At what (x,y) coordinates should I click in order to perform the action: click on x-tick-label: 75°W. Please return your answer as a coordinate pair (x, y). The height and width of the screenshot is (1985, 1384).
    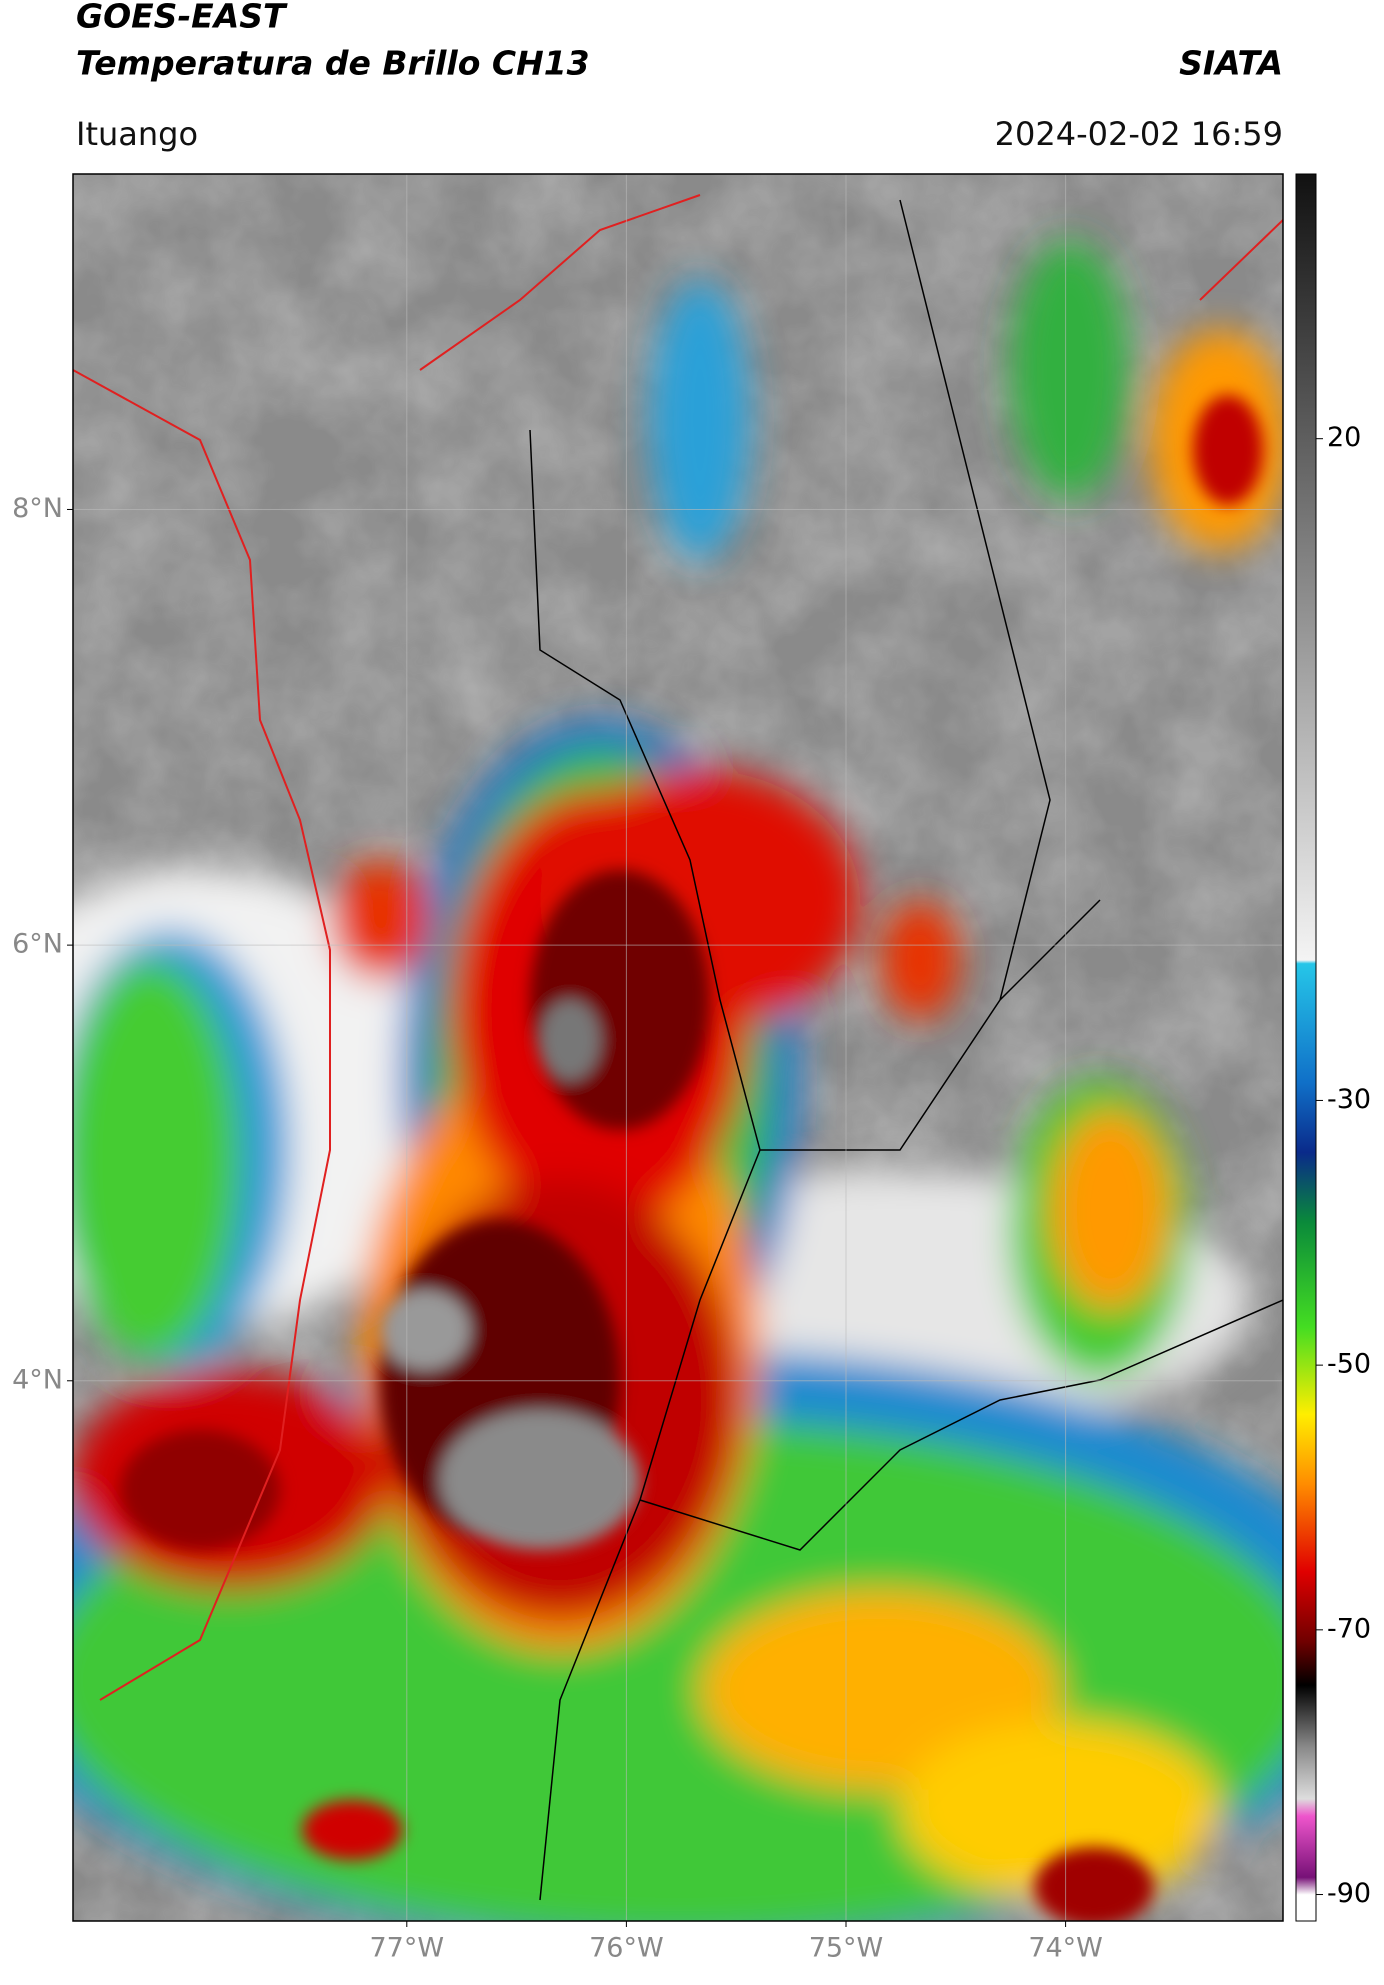
    Looking at the image, I should click on (846, 1948).